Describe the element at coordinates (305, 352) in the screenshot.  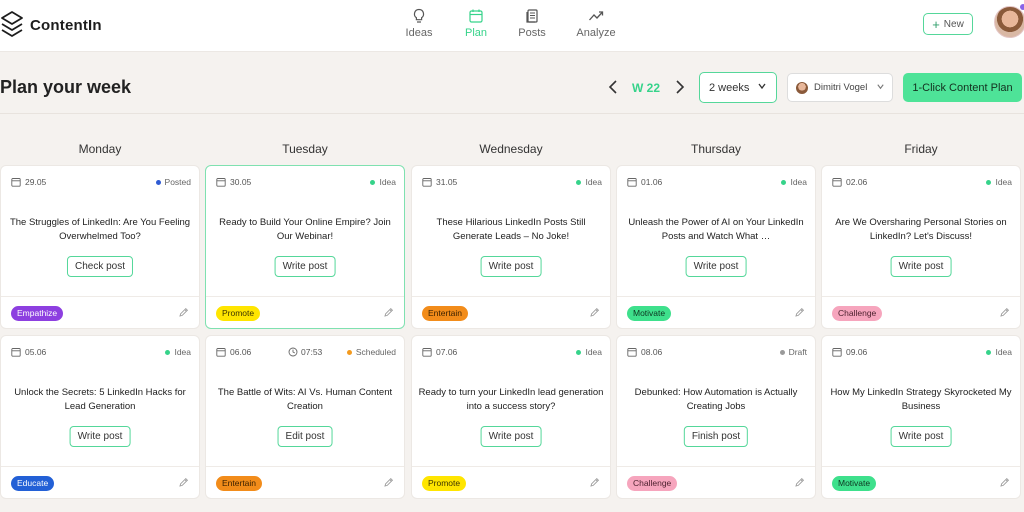
I see `post-time: 07:53` at that location.